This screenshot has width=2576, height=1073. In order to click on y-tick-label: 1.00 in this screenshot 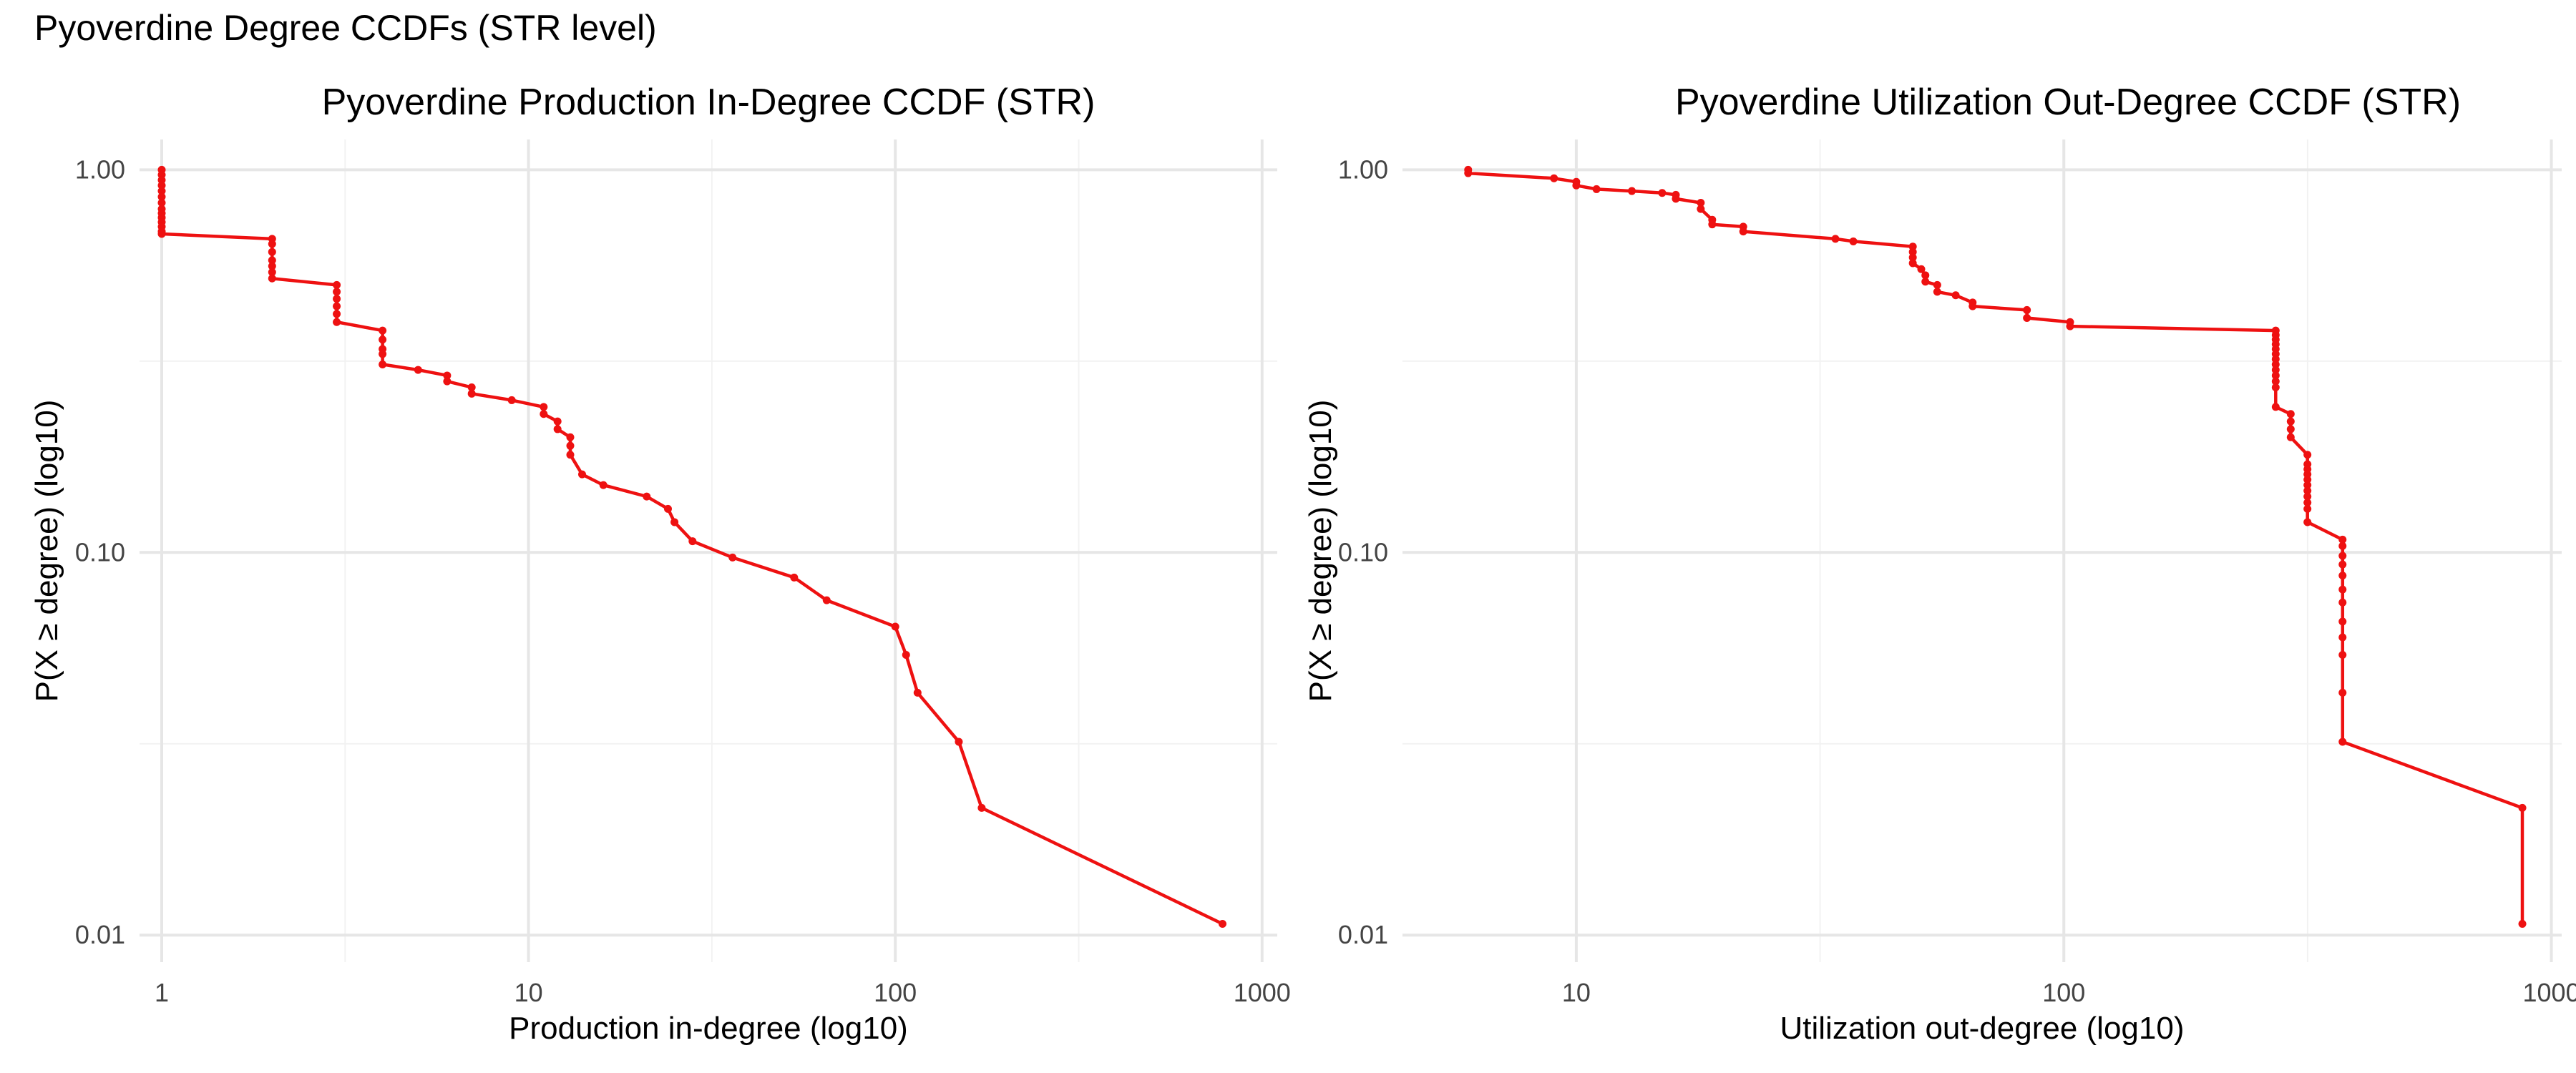, I will do `click(1363, 169)`.